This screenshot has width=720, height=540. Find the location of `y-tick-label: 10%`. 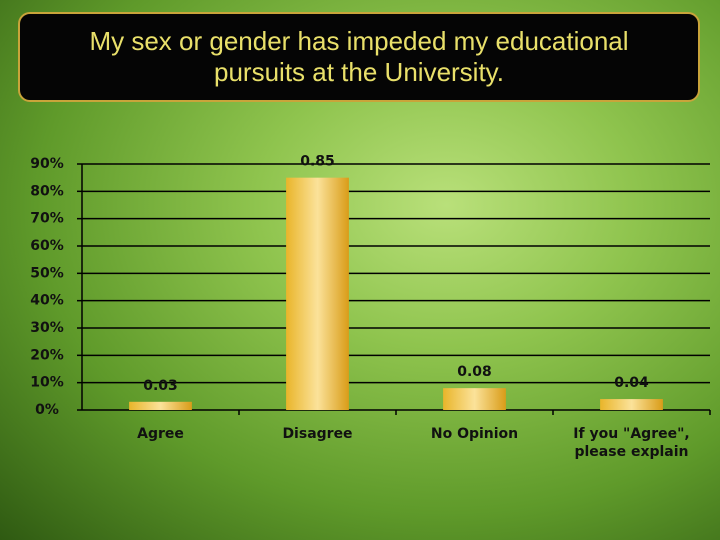

y-tick-label: 10% is located at coordinates (47, 383).